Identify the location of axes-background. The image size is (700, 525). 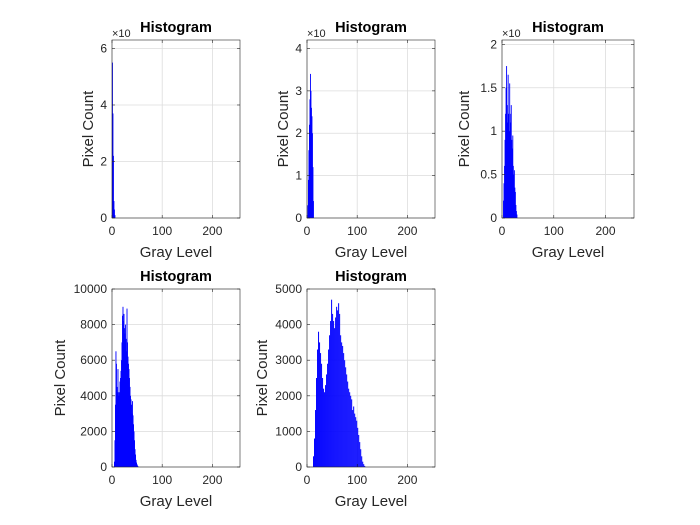
(568, 129).